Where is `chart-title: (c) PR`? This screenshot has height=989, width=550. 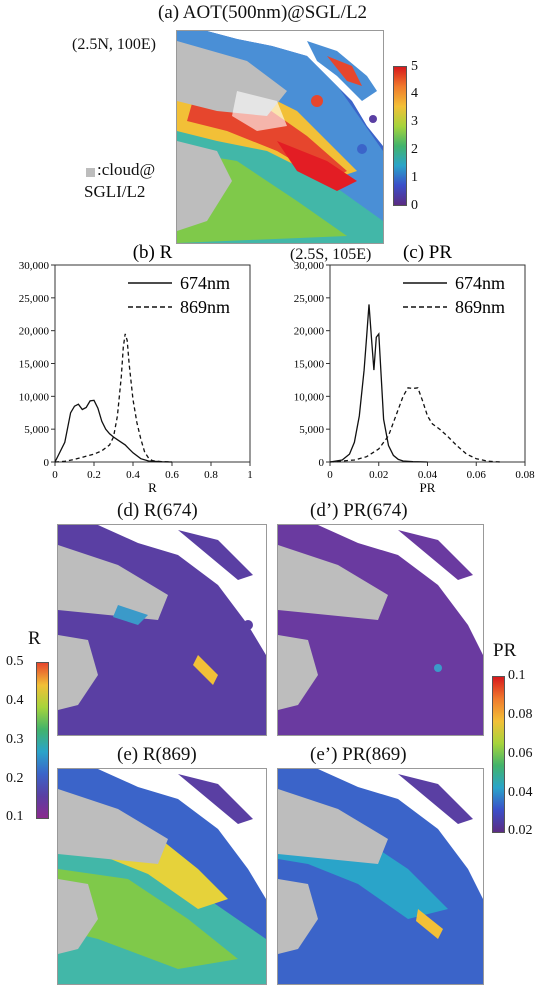 chart-title: (c) PR is located at coordinates (427, 252).